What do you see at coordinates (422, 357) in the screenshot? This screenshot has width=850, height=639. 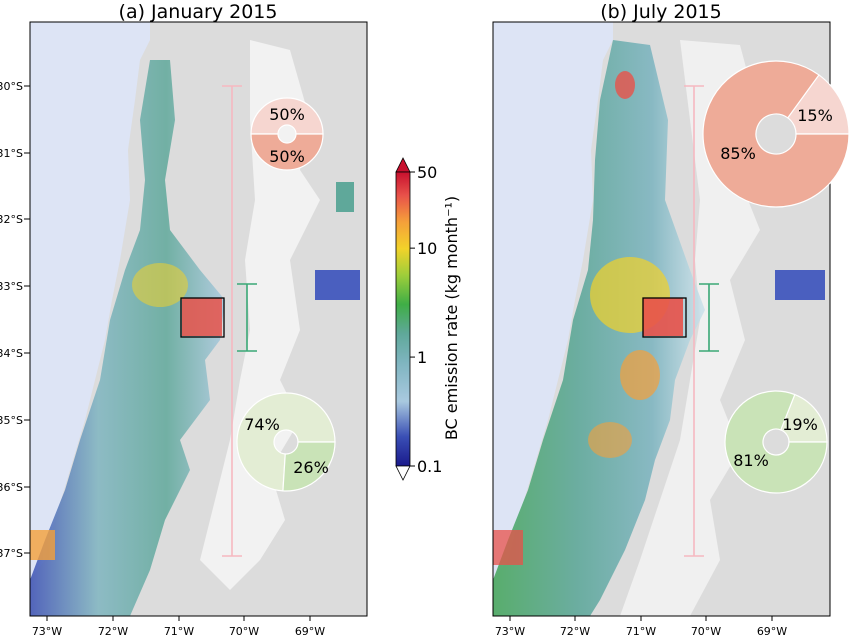 I see `colorbar-tick-label: 1` at bounding box center [422, 357].